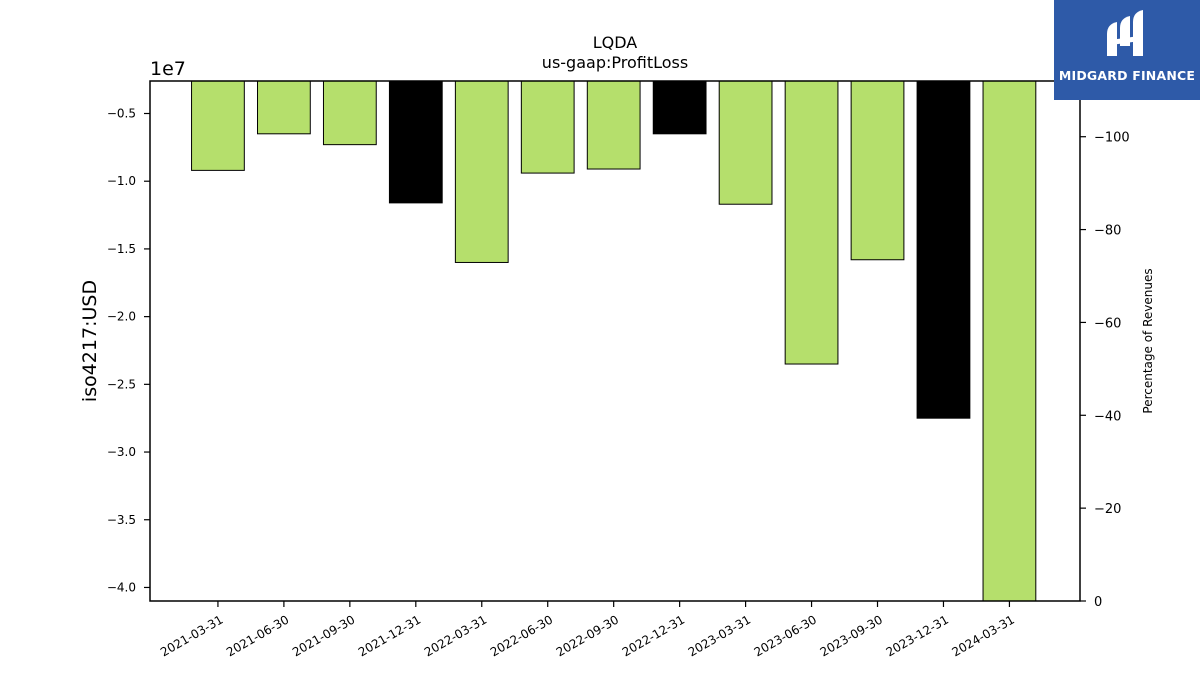 This screenshot has width=1200, height=675. I want to click on y2-ticks-group: −100 −80 −60 −40 −20 0, so click(1105, 370).